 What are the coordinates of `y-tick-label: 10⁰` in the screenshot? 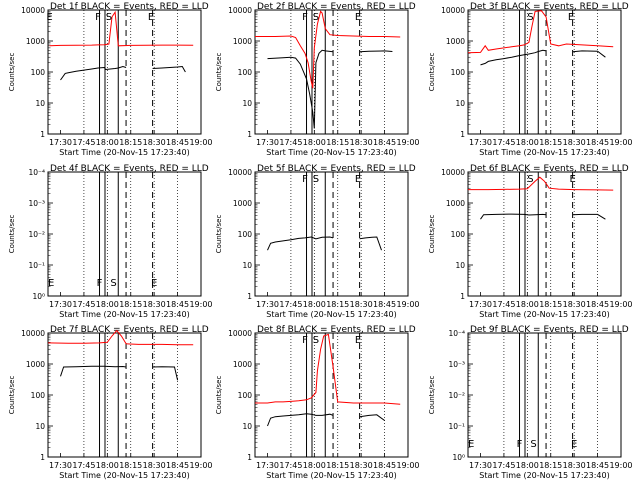 It's located at (38, 296).